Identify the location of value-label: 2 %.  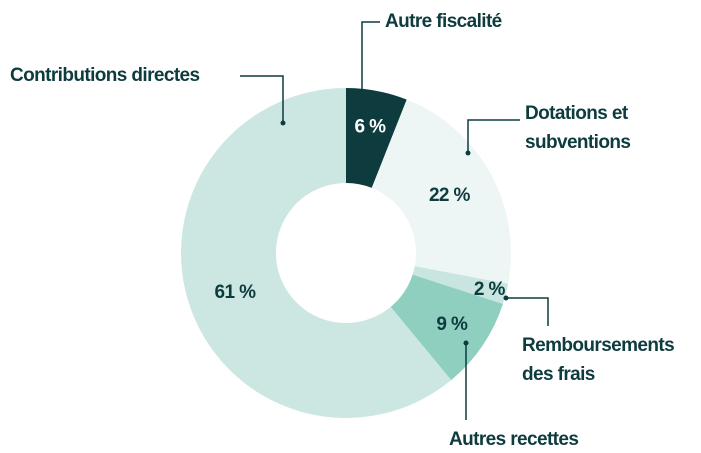
(490, 289).